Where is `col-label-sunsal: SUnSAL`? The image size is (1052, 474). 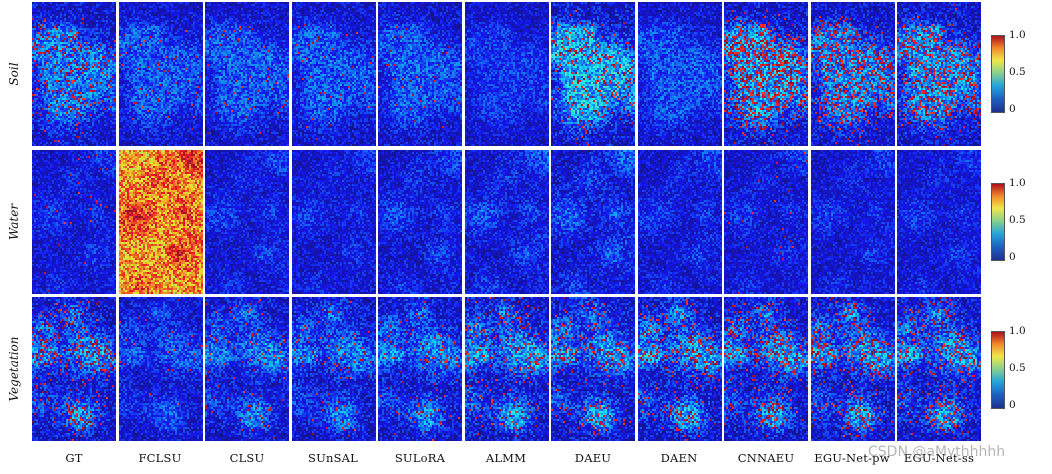
col-label-sunsal: SUnSAL is located at coordinates (333, 458).